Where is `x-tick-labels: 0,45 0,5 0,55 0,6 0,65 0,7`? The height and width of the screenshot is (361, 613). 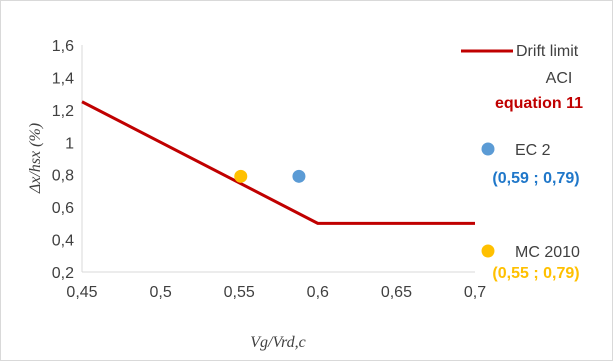
x-tick-labels: 0,45 0,5 0,55 0,6 0,65 0,7 is located at coordinates (276, 292).